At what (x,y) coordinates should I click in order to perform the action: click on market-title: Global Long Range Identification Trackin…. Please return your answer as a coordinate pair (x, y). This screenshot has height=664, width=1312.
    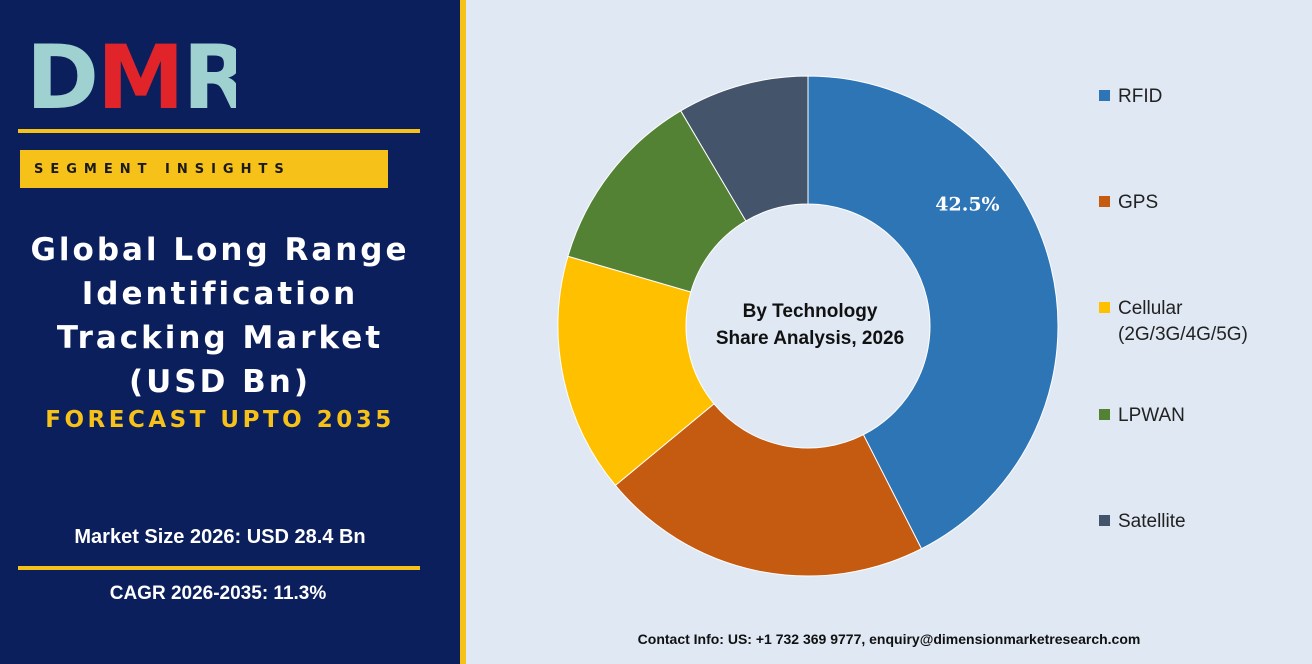
    Looking at the image, I should click on (220, 316).